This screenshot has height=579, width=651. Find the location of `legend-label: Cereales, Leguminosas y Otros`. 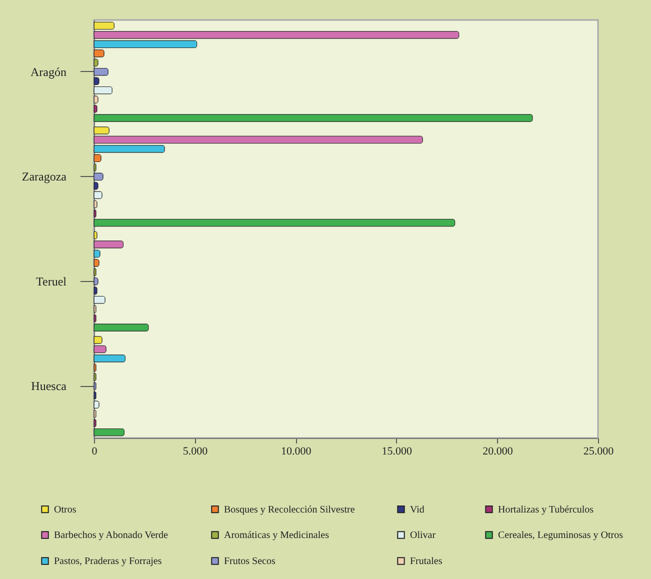

legend-label: Cereales, Leguminosas y Otros is located at coordinates (561, 535).